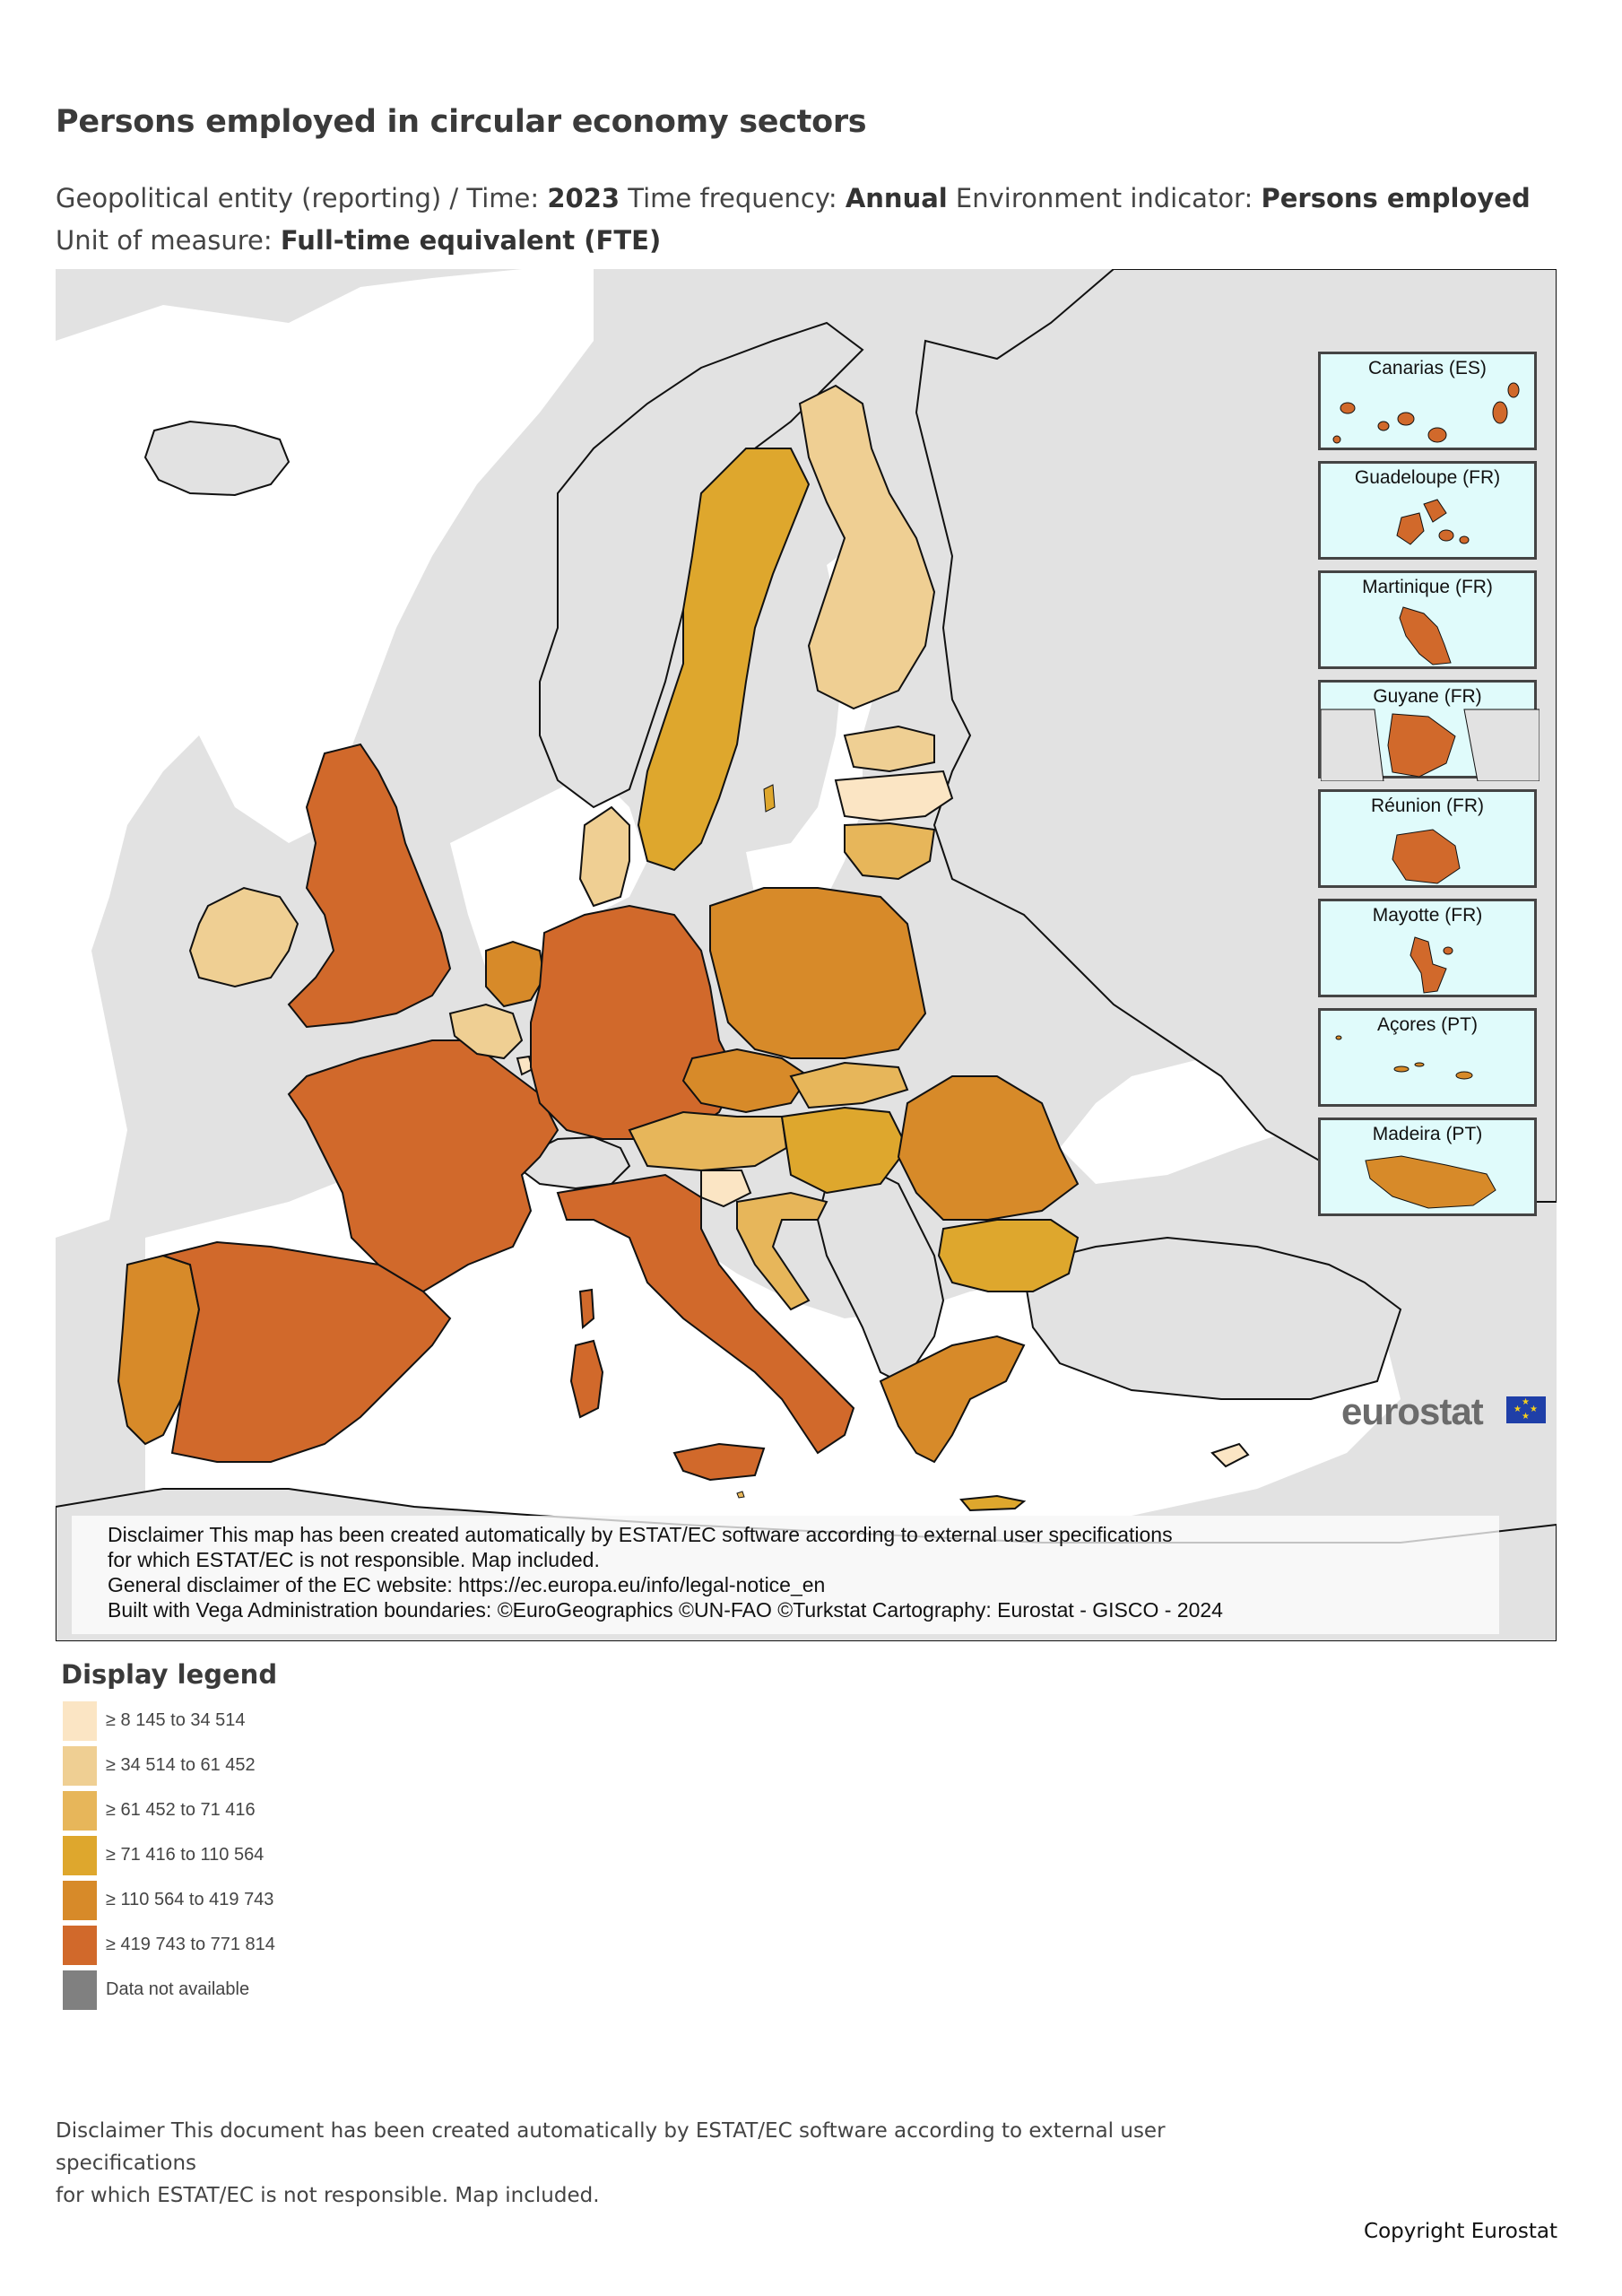 This screenshot has height=2296, width=1622. What do you see at coordinates (867, 547) in the screenshot?
I see `country-finland` at bounding box center [867, 547].